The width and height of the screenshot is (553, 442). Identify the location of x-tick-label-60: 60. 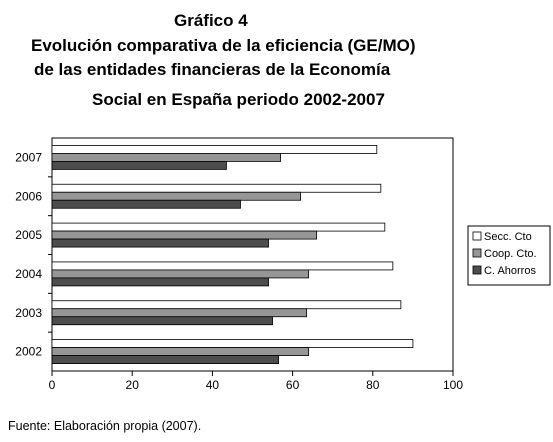
(293, 385).